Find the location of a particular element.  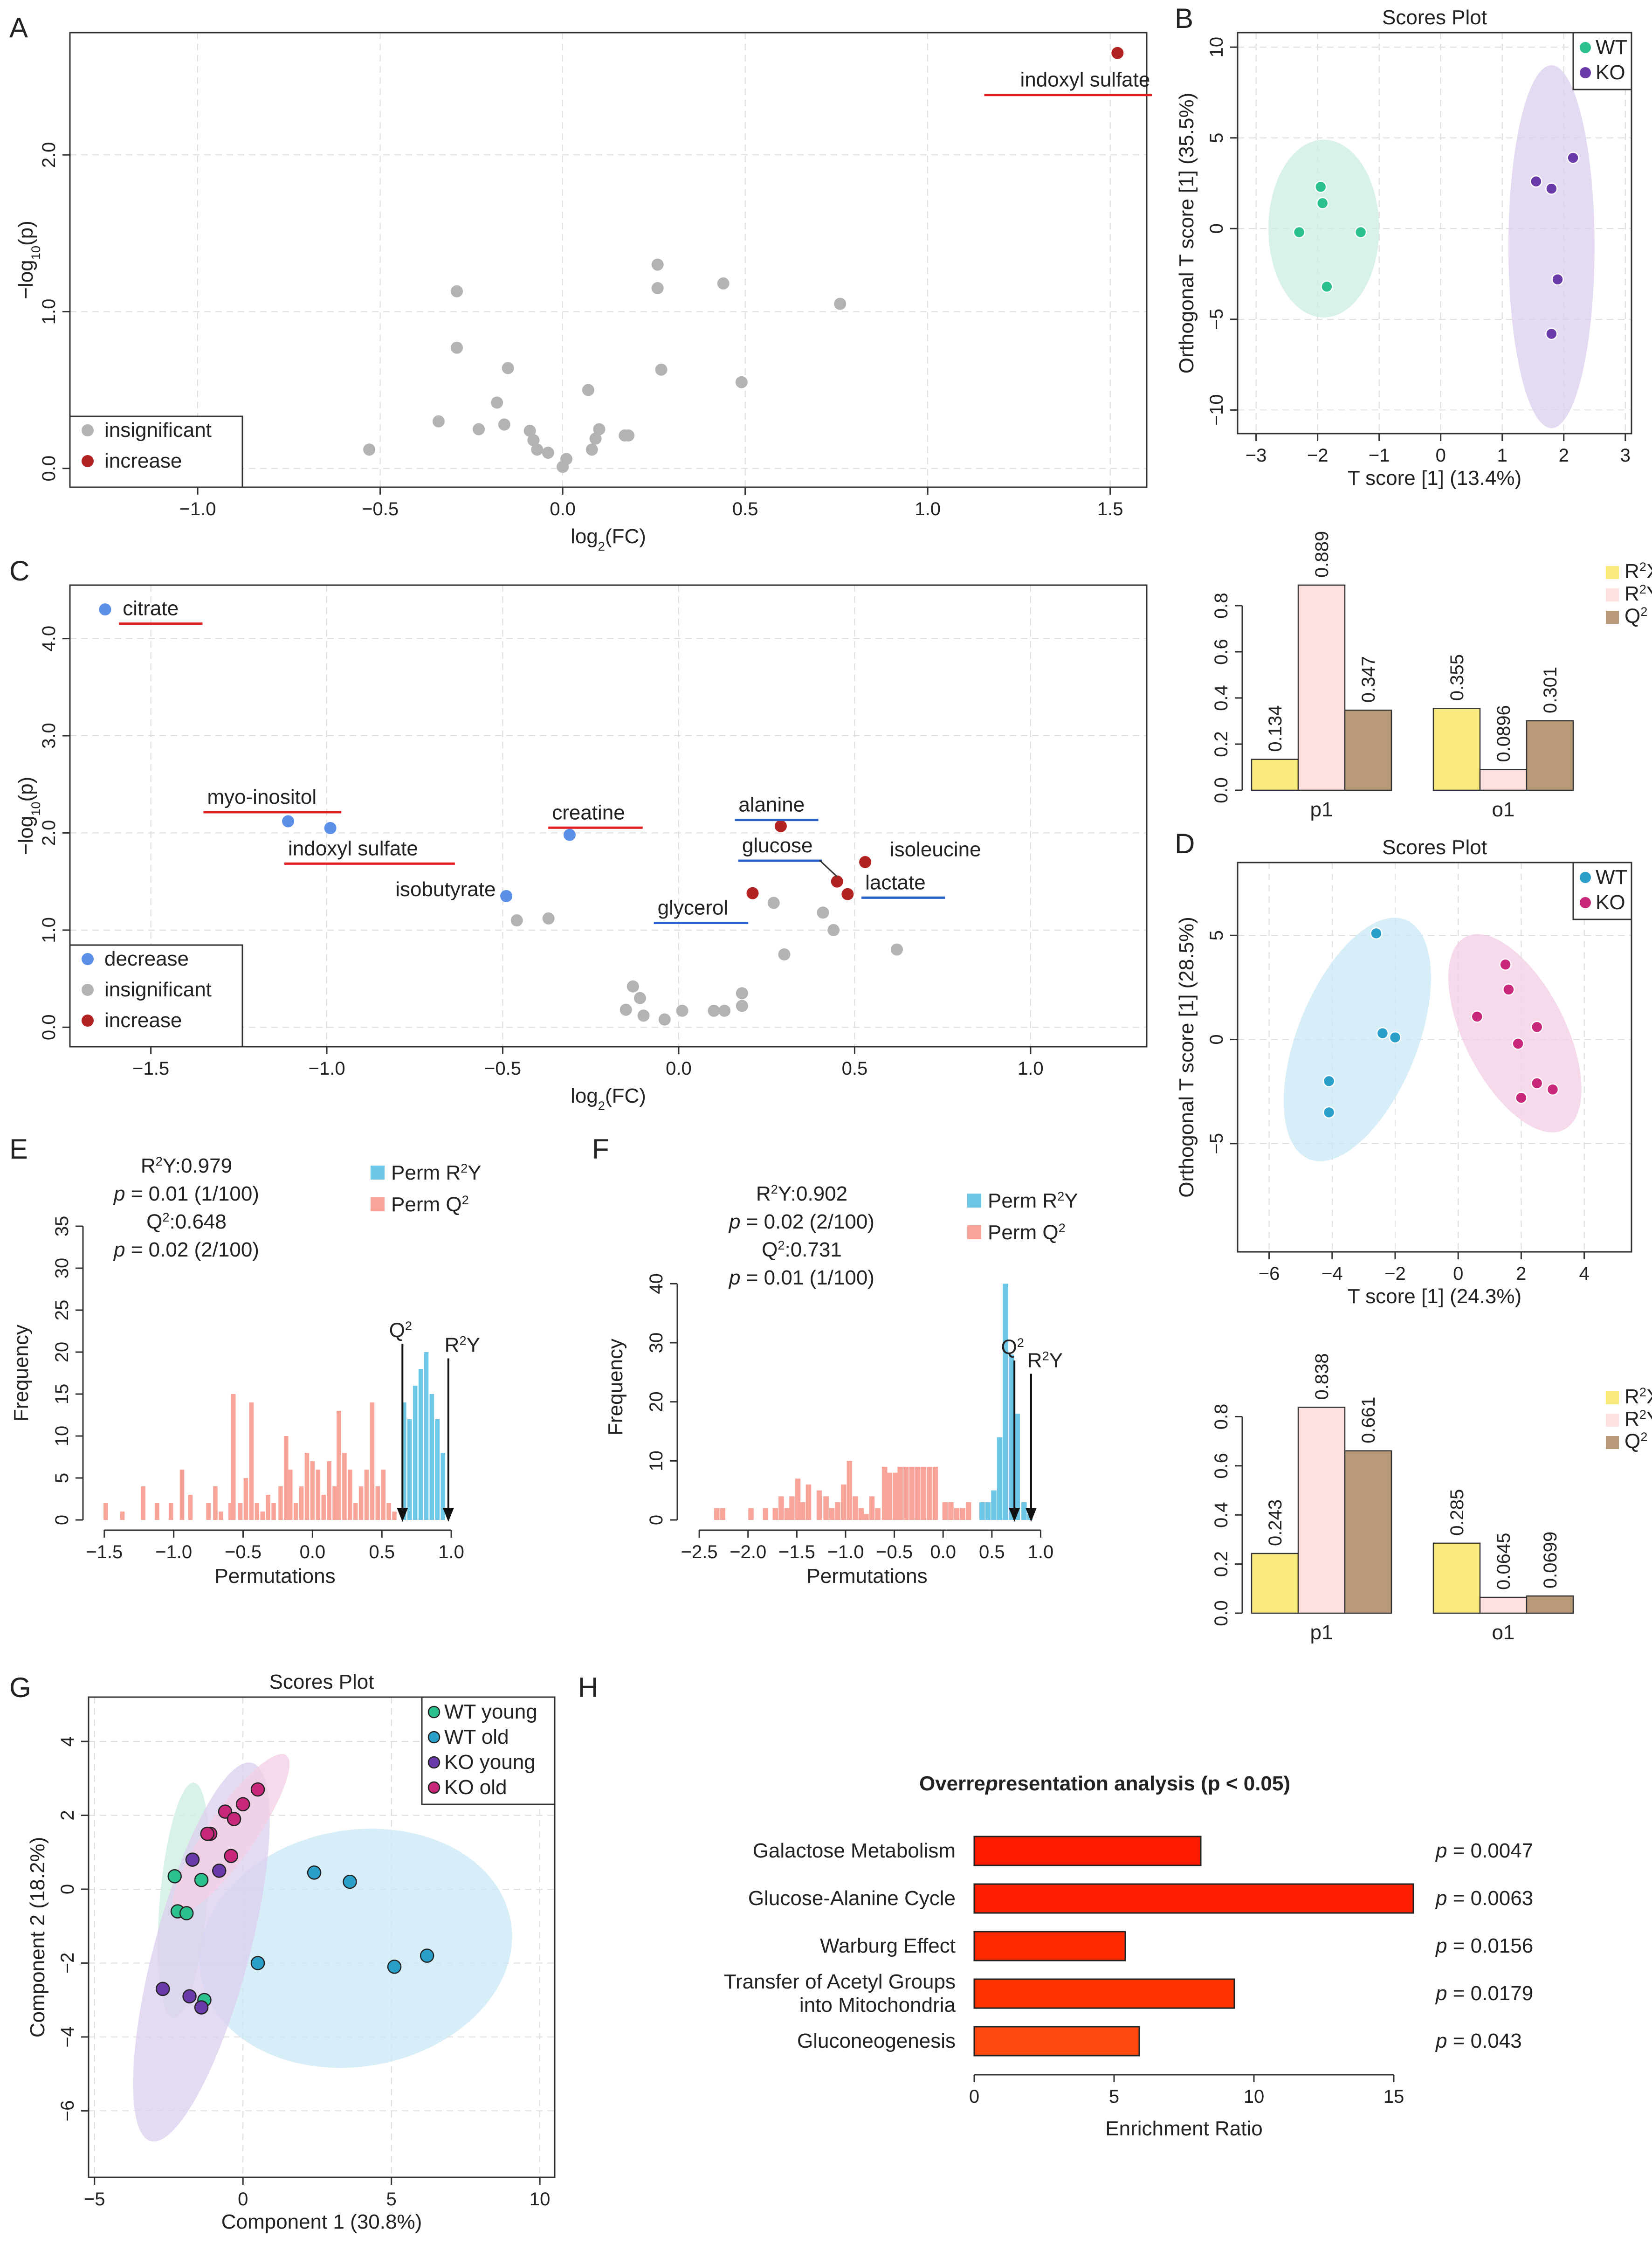

marker-label: R2Y is located at coordinates (1045, 1360).